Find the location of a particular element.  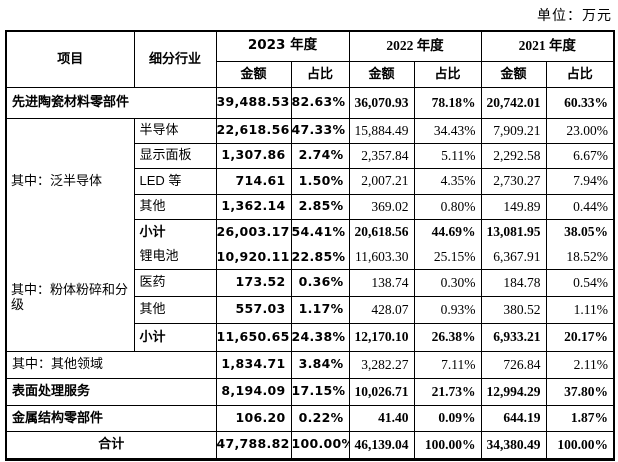

ratio-2021: 18.52% is located at coordinates (580, 257).